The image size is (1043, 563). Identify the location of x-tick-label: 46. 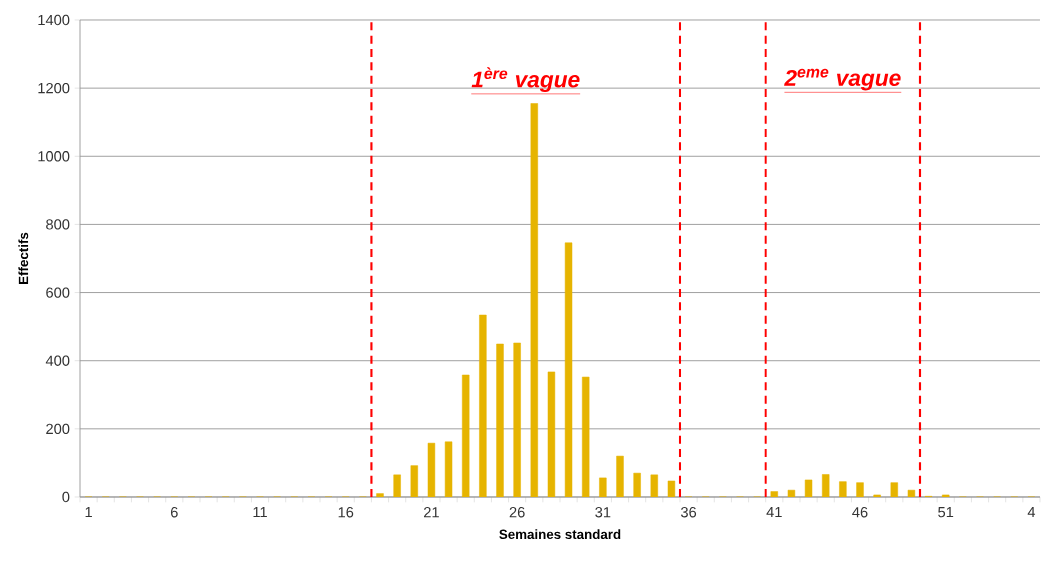
(860, 512).